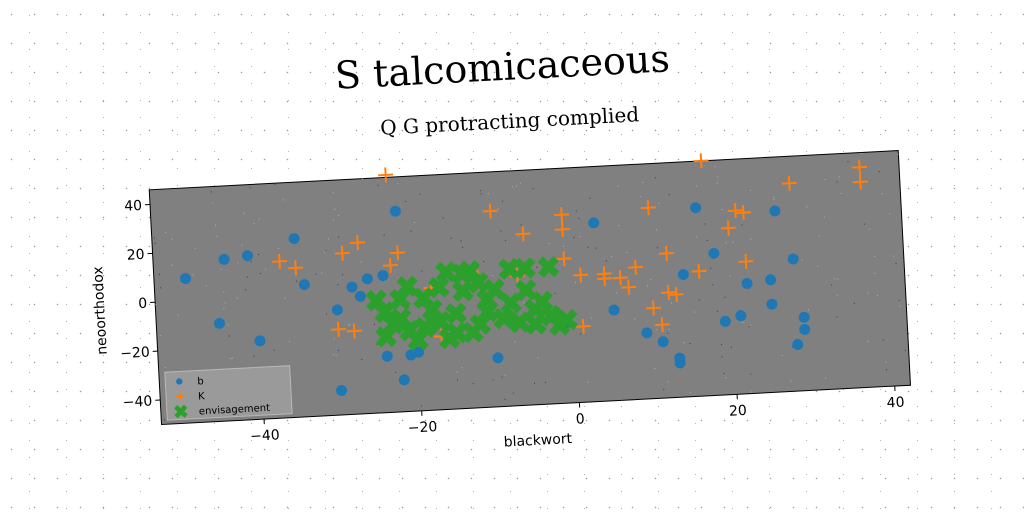 The image size is (1024, 512). I want to click on x-axis-label: blackwort, so click(538, 441).